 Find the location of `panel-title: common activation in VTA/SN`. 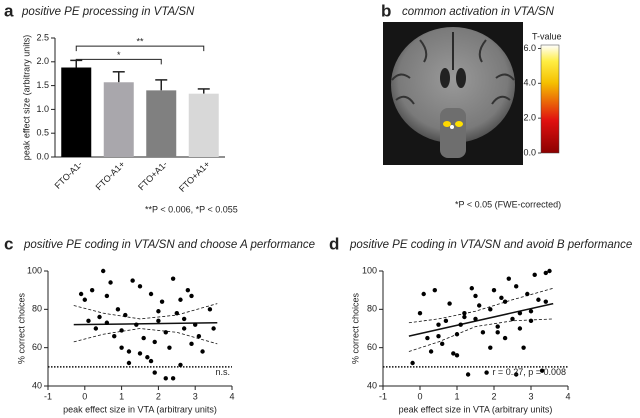

panel-title: common activation in VTA/SN is located at coordinates (478, 12).